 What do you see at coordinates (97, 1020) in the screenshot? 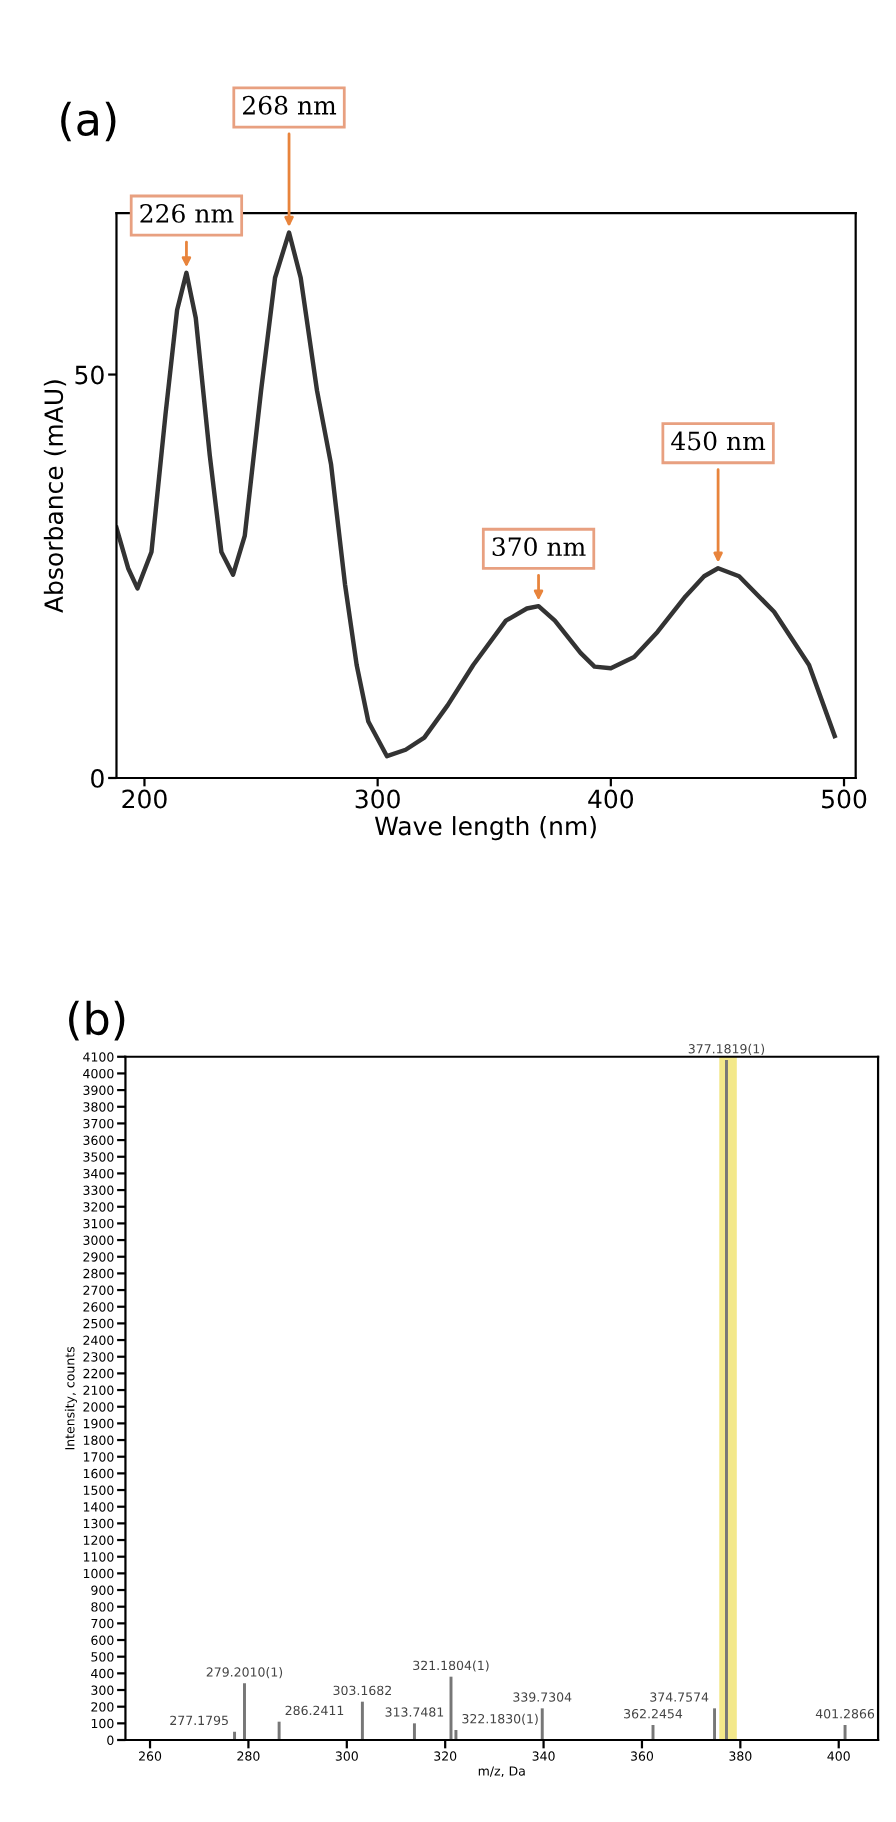
I see `chart-title: (b)` at bounding box center [97, 1020].